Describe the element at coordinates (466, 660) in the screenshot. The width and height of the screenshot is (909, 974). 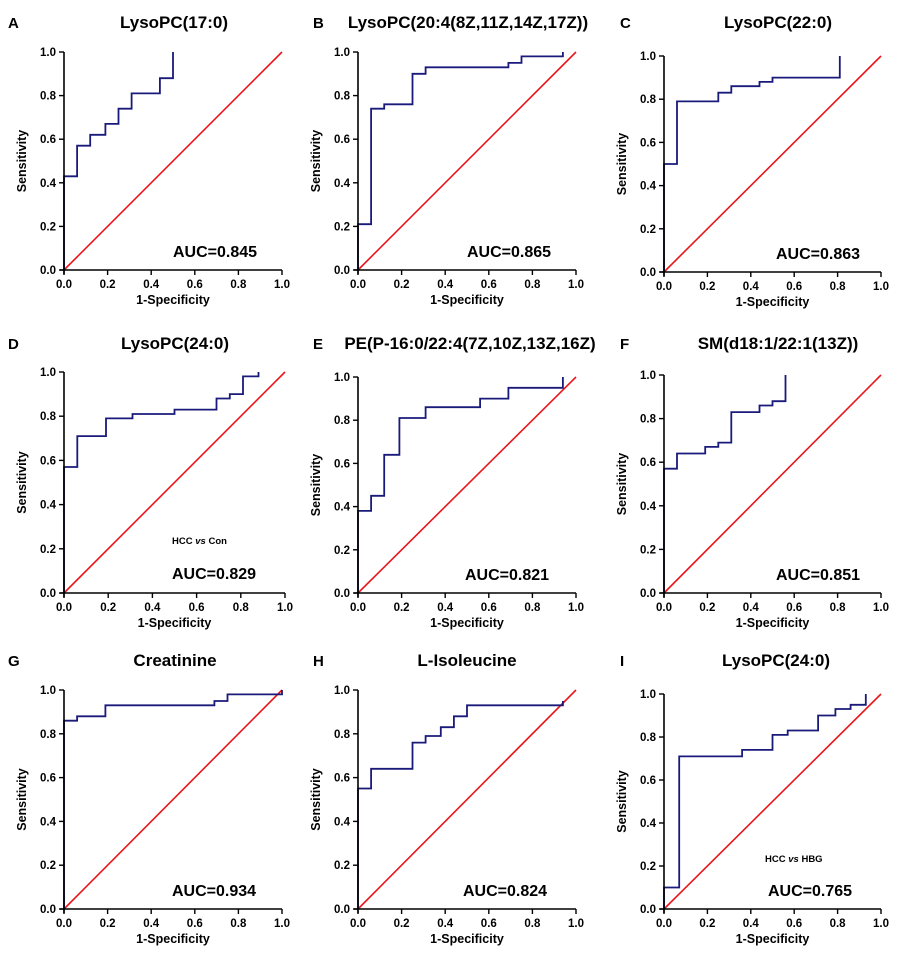
I see `chart-title-h: L-Isoleucine` at that location.